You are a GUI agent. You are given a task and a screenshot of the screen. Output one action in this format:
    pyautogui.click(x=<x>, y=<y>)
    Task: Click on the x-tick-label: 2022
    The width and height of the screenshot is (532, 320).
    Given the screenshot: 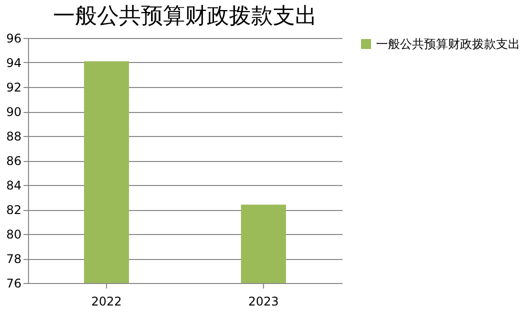 What is the action you would take?
    pyautogui.click(x=106, y=301)
    